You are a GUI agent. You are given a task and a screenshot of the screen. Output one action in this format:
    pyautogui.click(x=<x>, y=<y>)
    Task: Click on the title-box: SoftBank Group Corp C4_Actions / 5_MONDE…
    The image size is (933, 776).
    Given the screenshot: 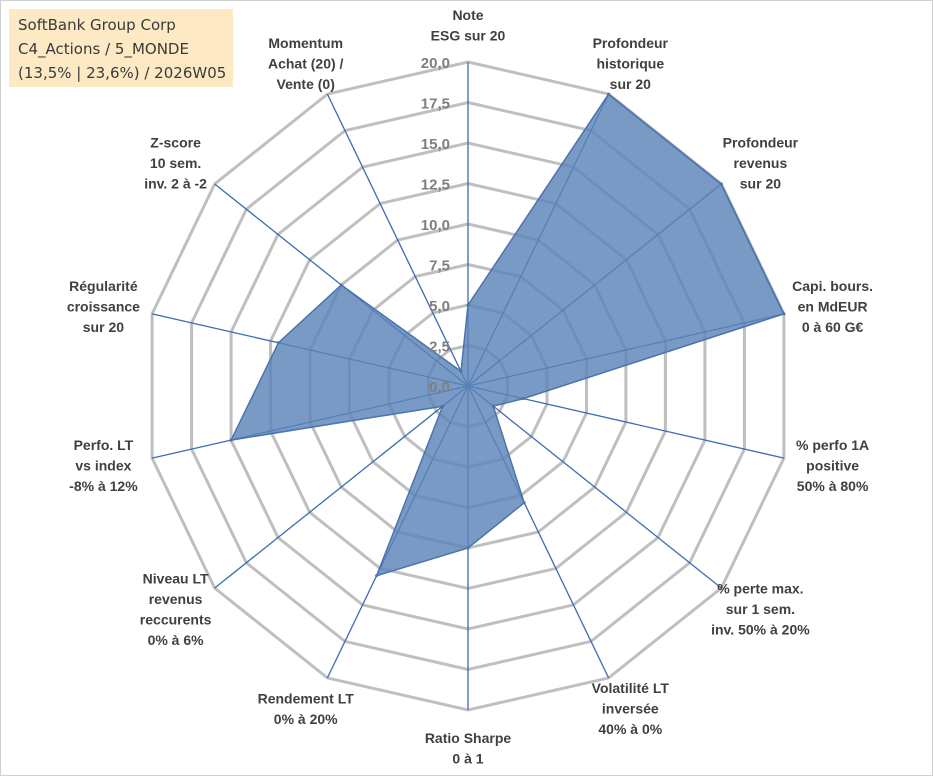 What is the action you would take?
    pyautogui.click(x=121, y=48)
    